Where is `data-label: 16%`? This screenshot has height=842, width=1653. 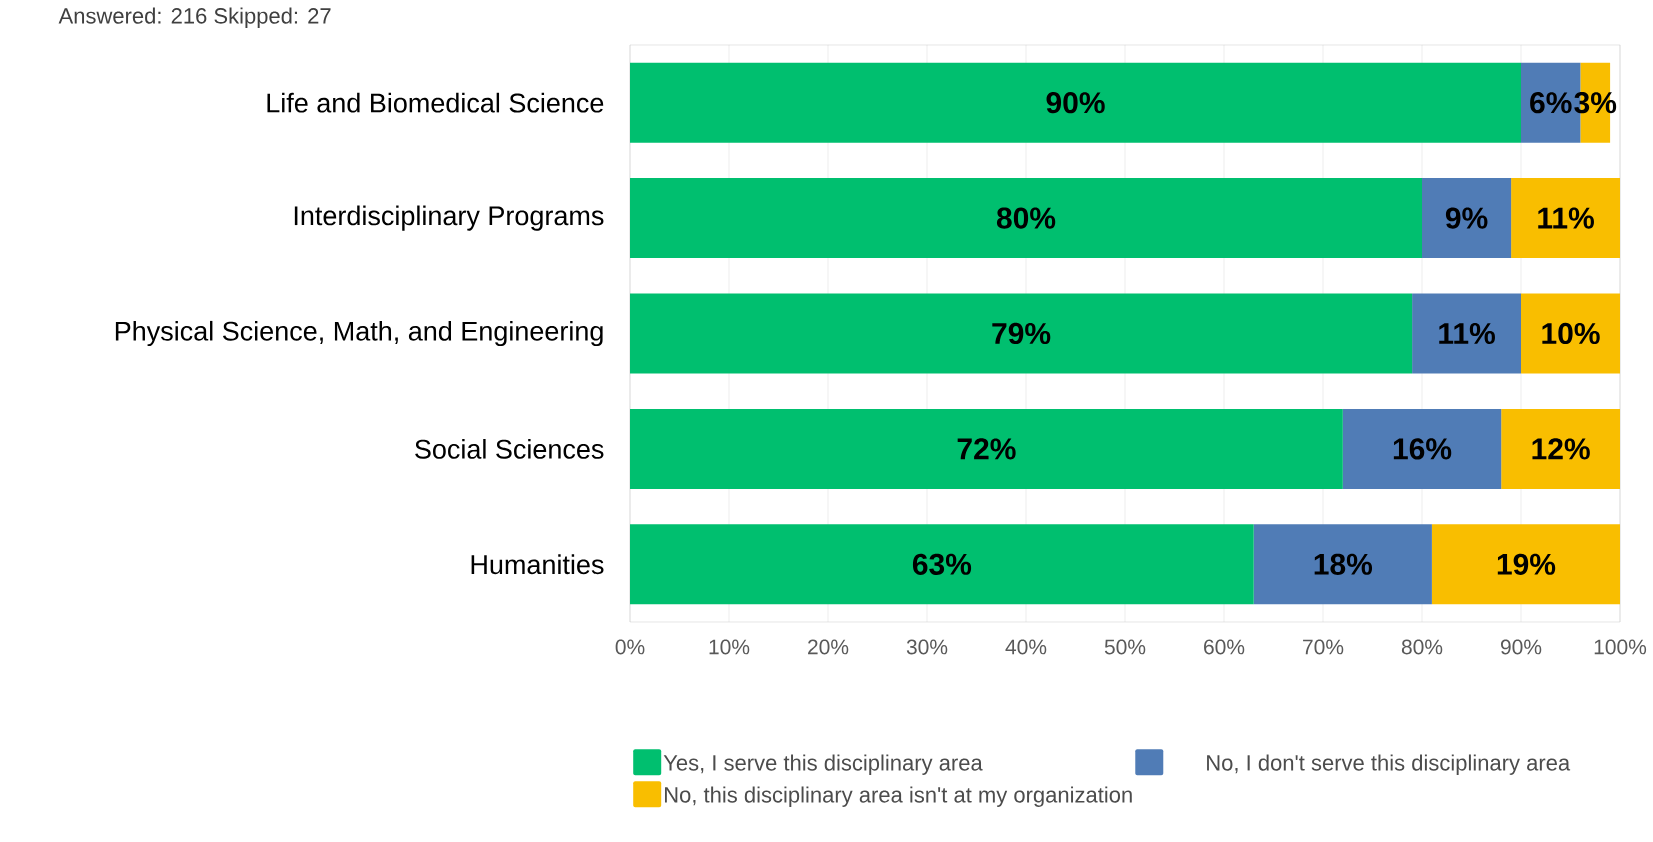
data-label: 16% is located at coordinates (1422, 449).